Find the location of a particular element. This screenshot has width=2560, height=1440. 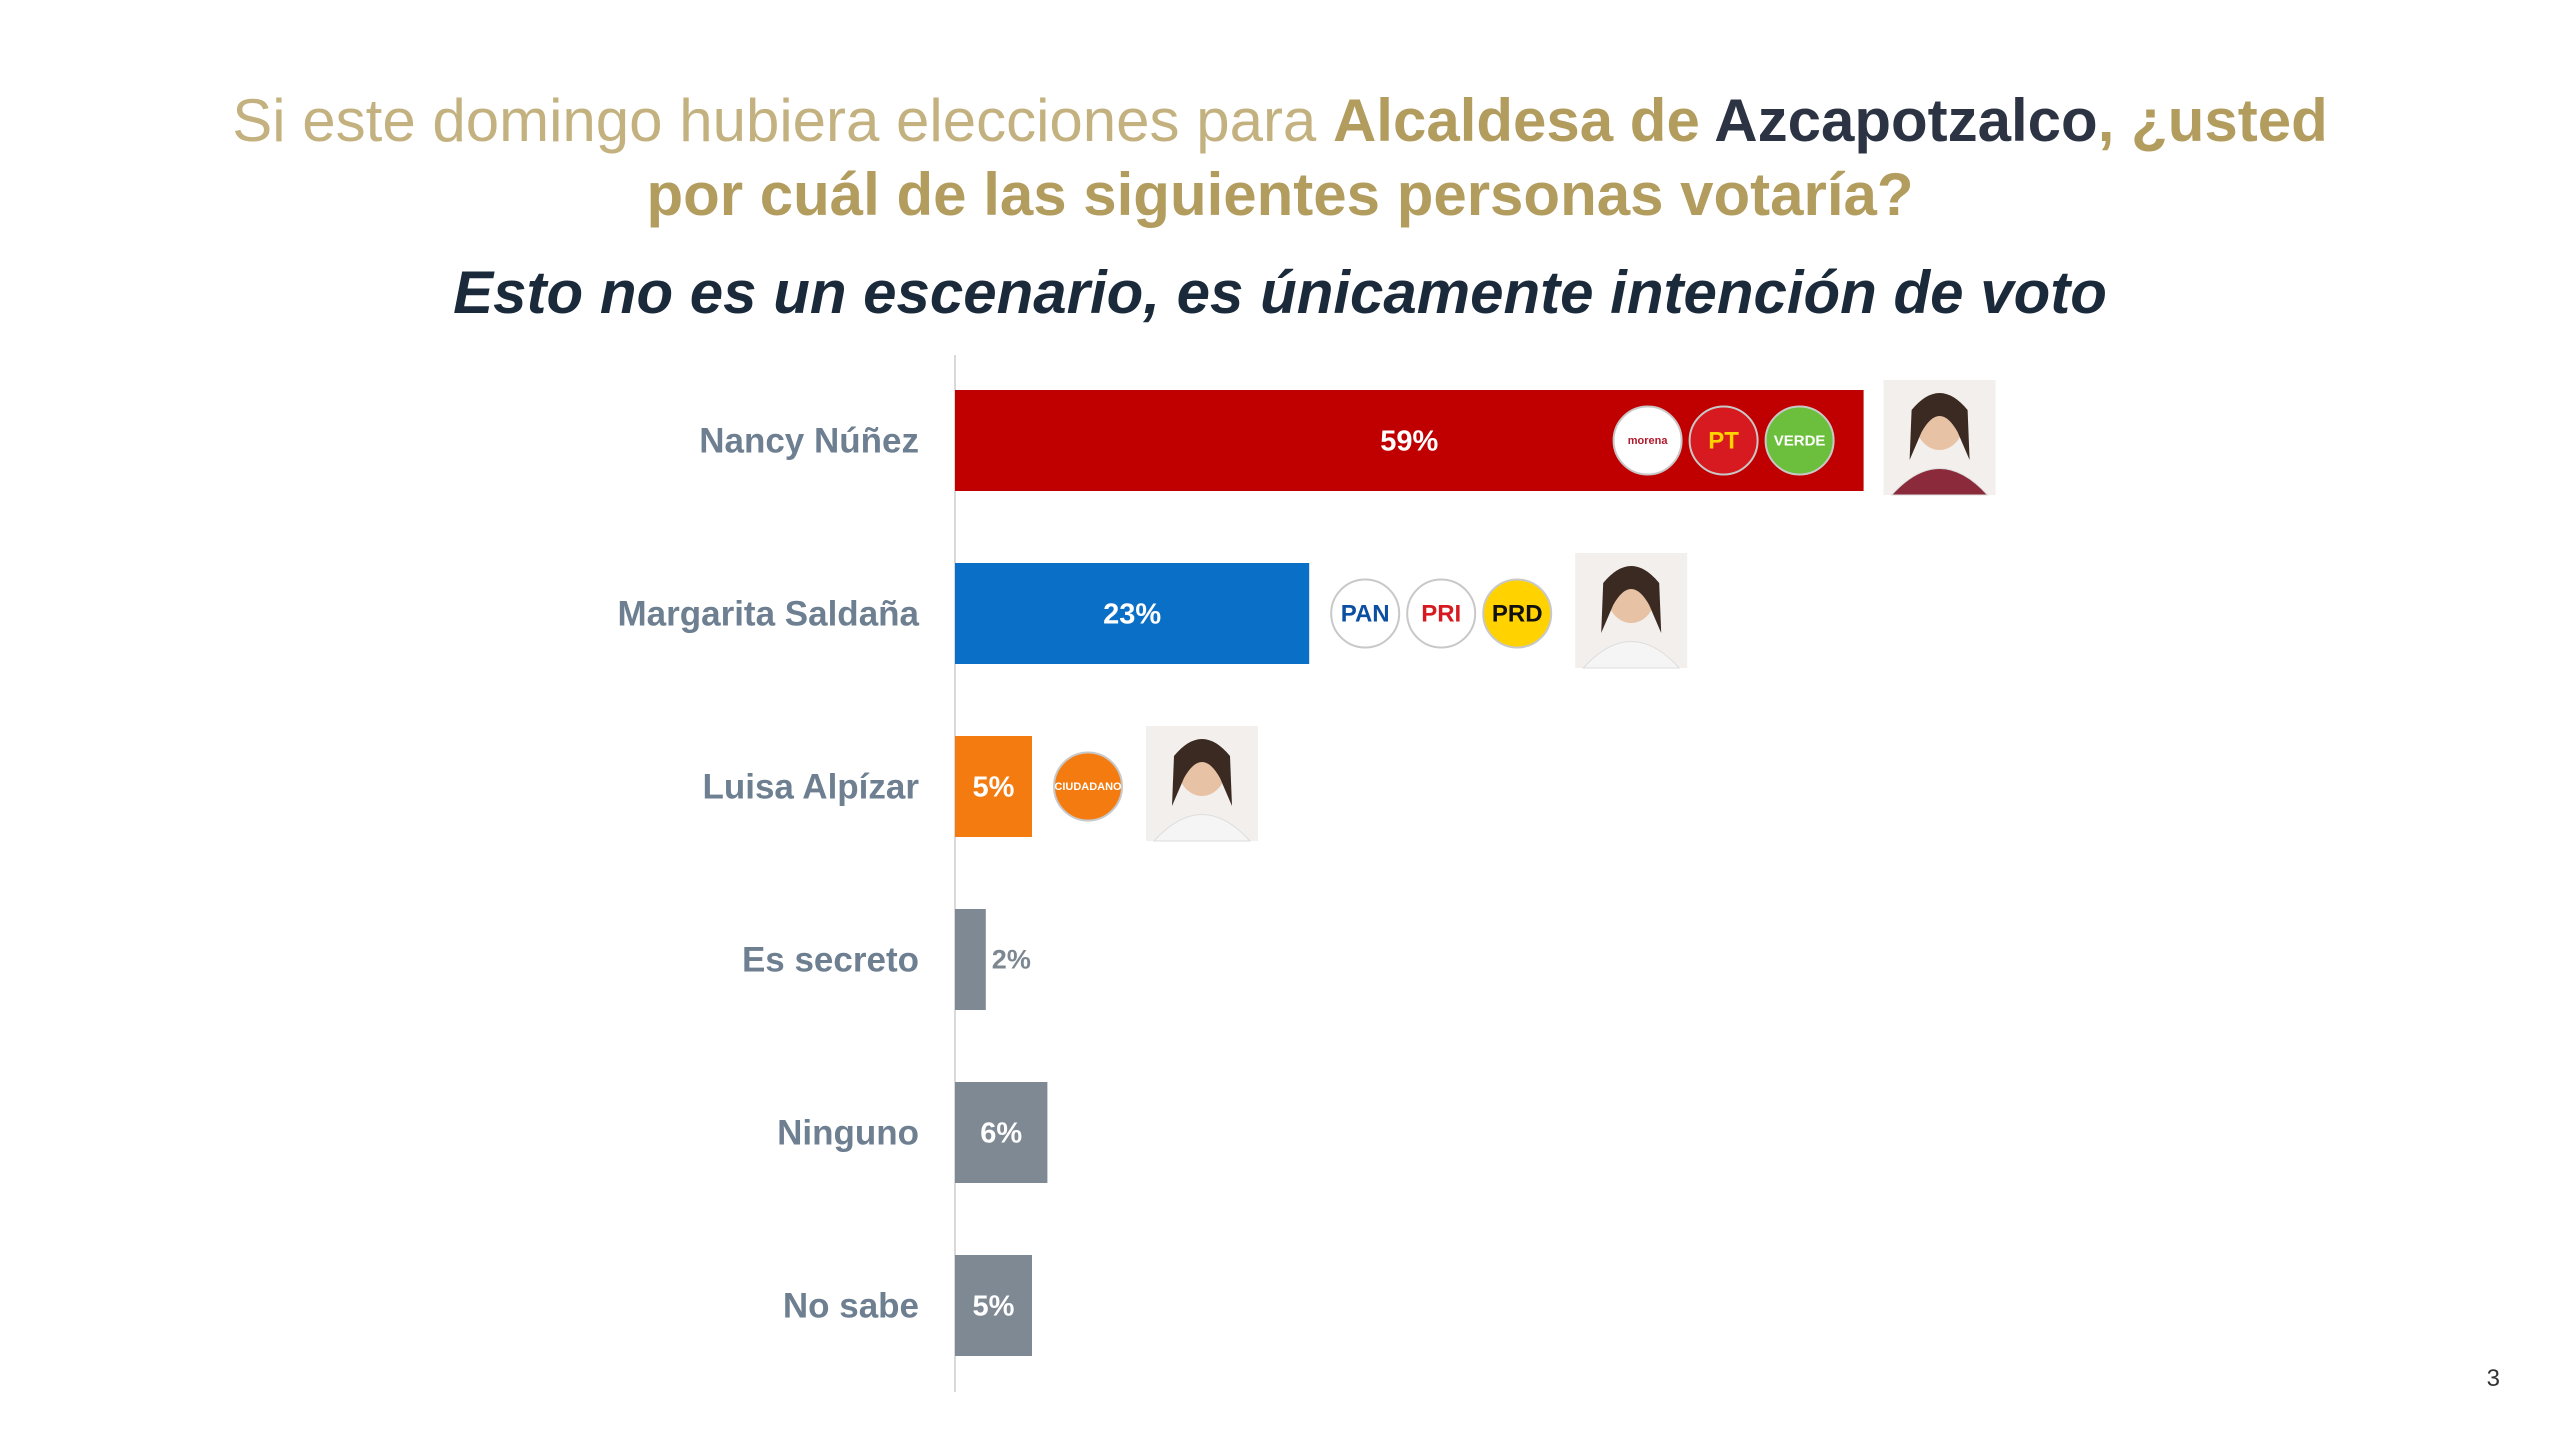

movimiento-ciudadano-logo: CIUDADANO is located at coordinates (1088, 786).